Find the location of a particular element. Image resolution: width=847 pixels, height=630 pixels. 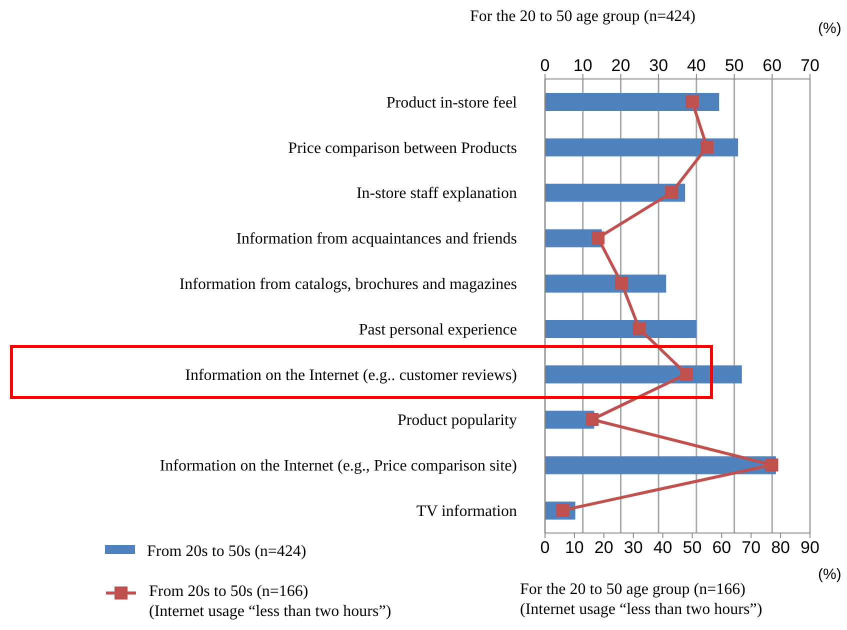

x-tick-label: 0 is located at coordinates (545, 548).